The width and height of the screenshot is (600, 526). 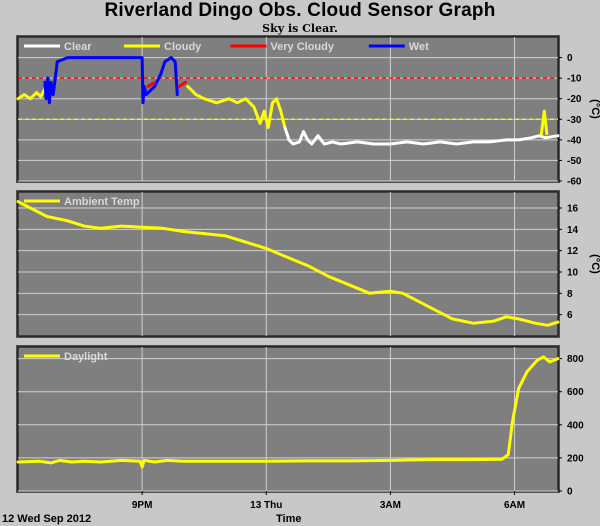 What do you see at coordinates (575, 392) in the screenshot?
I see `y-tick-label: 600` at bounding box center [575, 392].